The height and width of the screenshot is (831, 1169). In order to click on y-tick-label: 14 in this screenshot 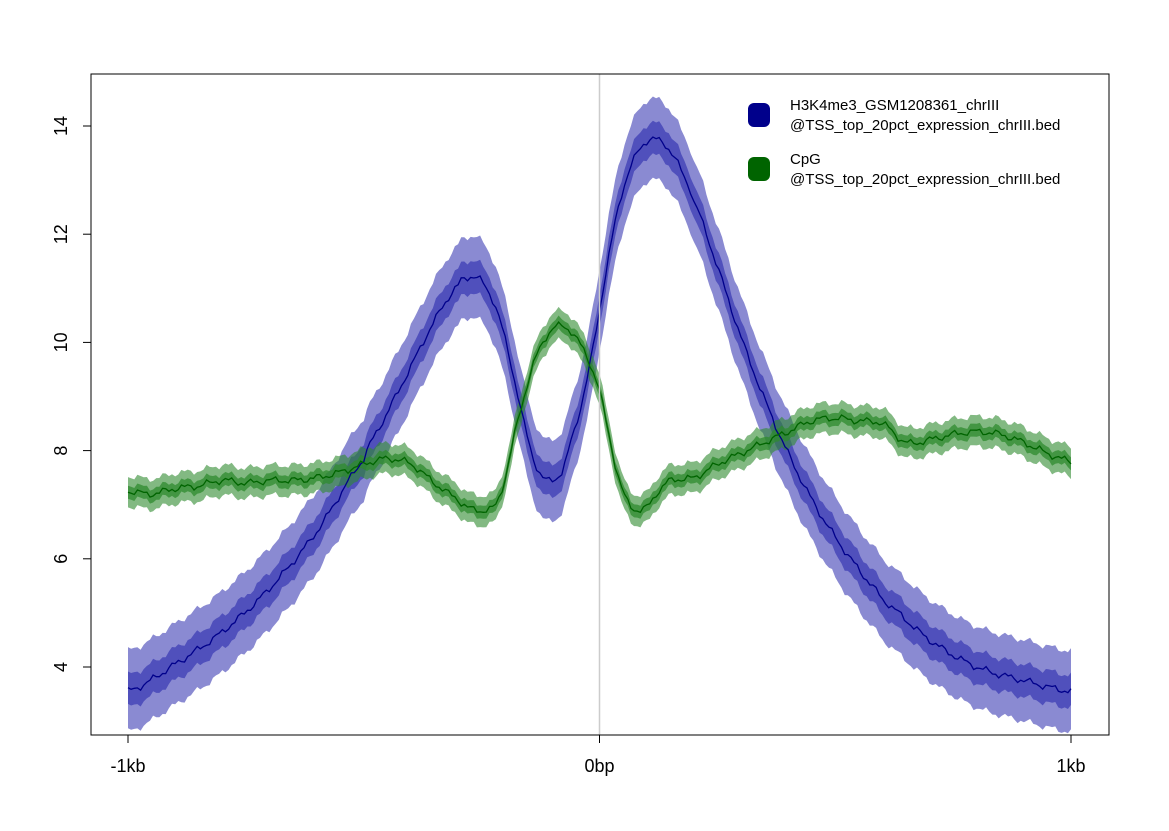, I will do `click(61, 126)`.